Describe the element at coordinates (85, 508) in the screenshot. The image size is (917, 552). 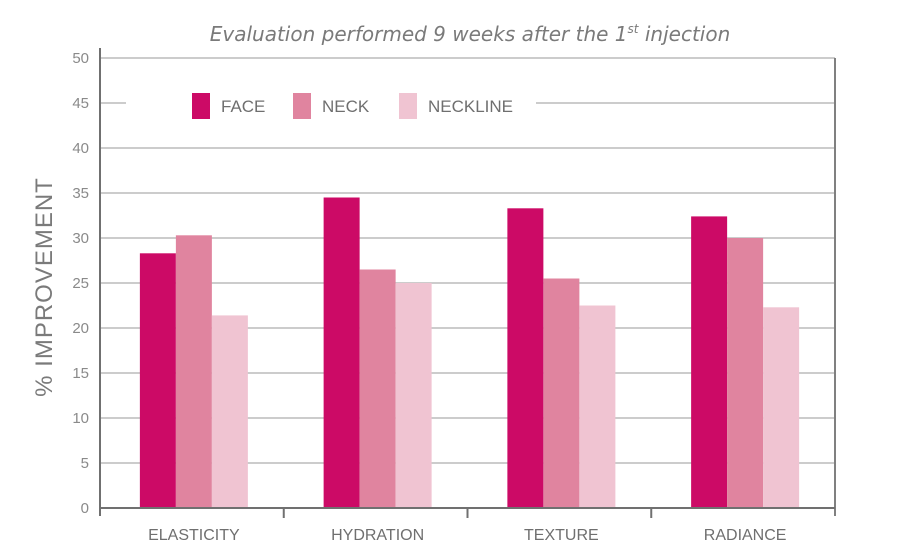
I see `y-tick-label: 0` at that location.